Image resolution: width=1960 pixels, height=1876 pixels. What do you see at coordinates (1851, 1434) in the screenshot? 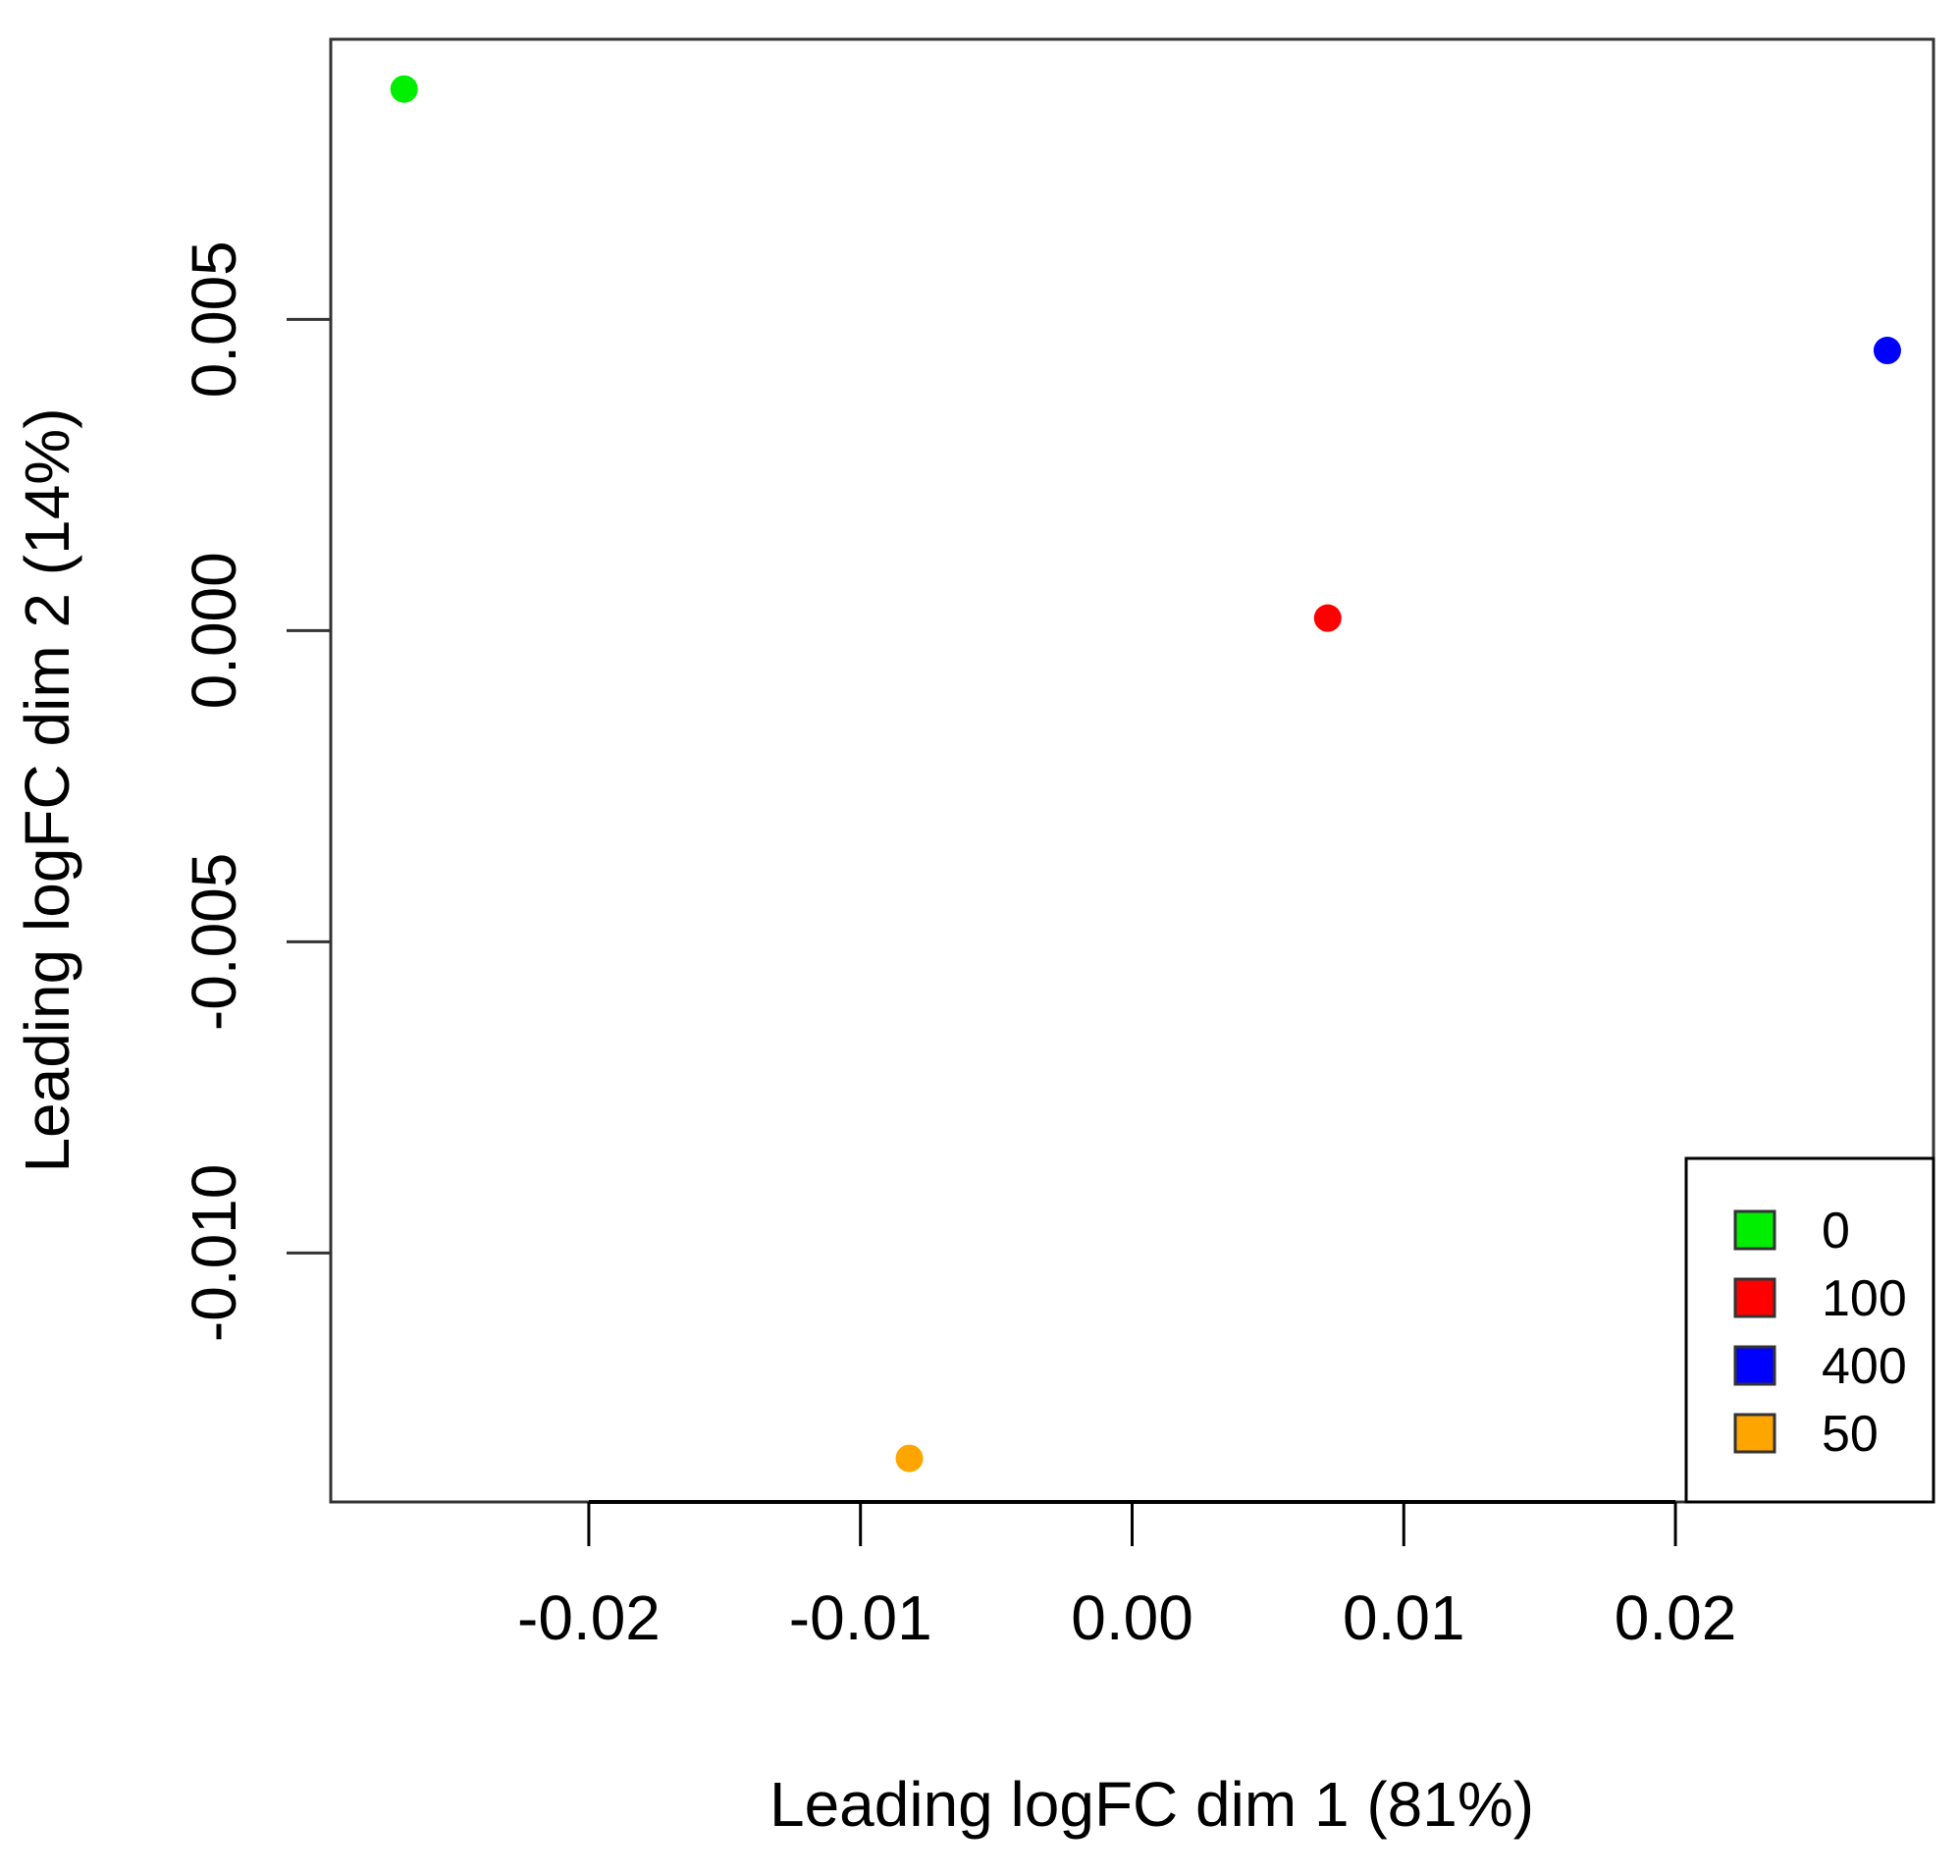
I see `legend-label-50: 50` at bounding box center [1851, 1434].